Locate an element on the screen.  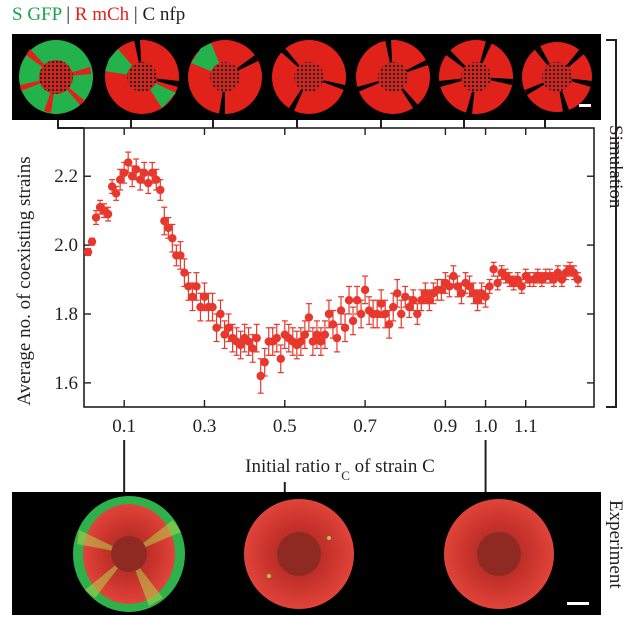
connector-sim-left is located at coordinates (70, 124).